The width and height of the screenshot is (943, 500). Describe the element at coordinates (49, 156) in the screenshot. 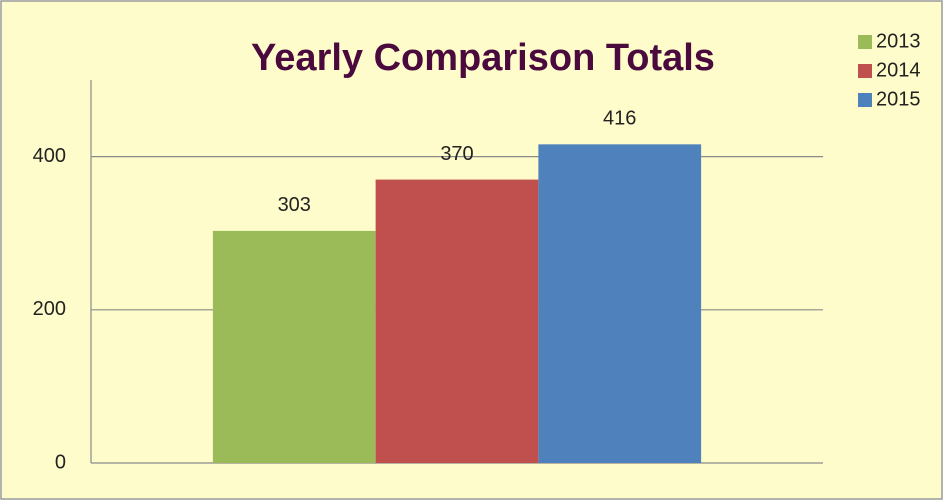

I see `y-tick-label: 400` at that location.